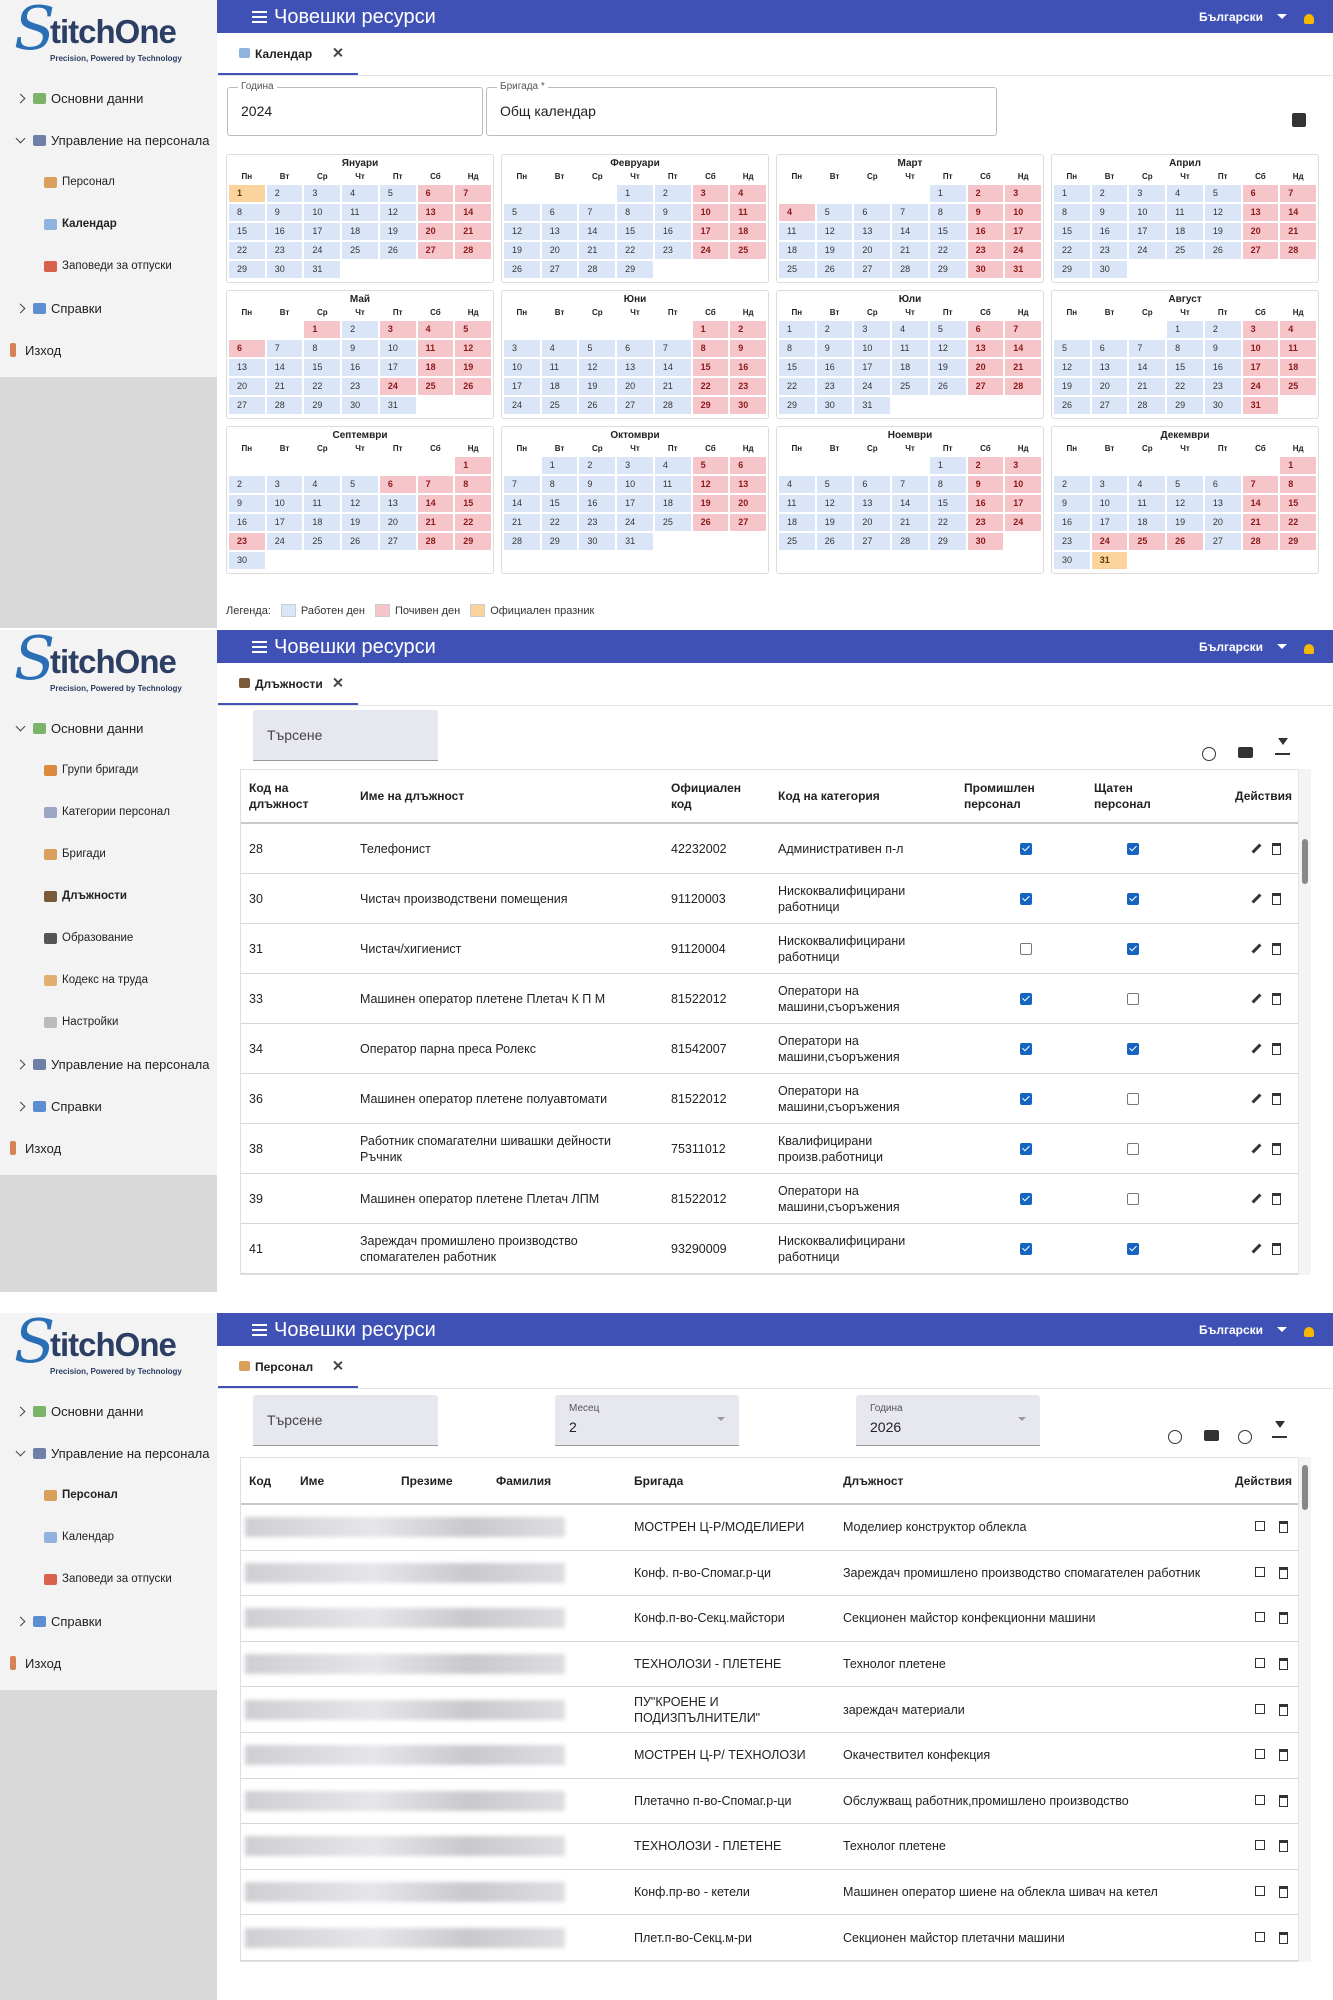 This screenshot has height=2000, width=1333. What do you see at coordinates (947, 329) in the screenshot?
I see `day: 5` at bounding box center [947, 329].